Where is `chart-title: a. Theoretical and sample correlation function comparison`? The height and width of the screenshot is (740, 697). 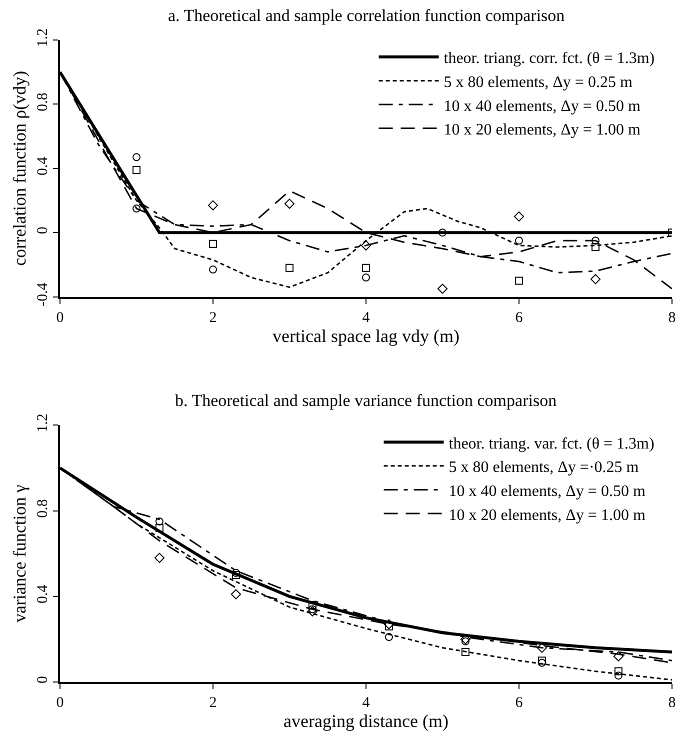
chart-title: a. Theoretical and sample correlation function comparison is located at coordinates (367, 15).